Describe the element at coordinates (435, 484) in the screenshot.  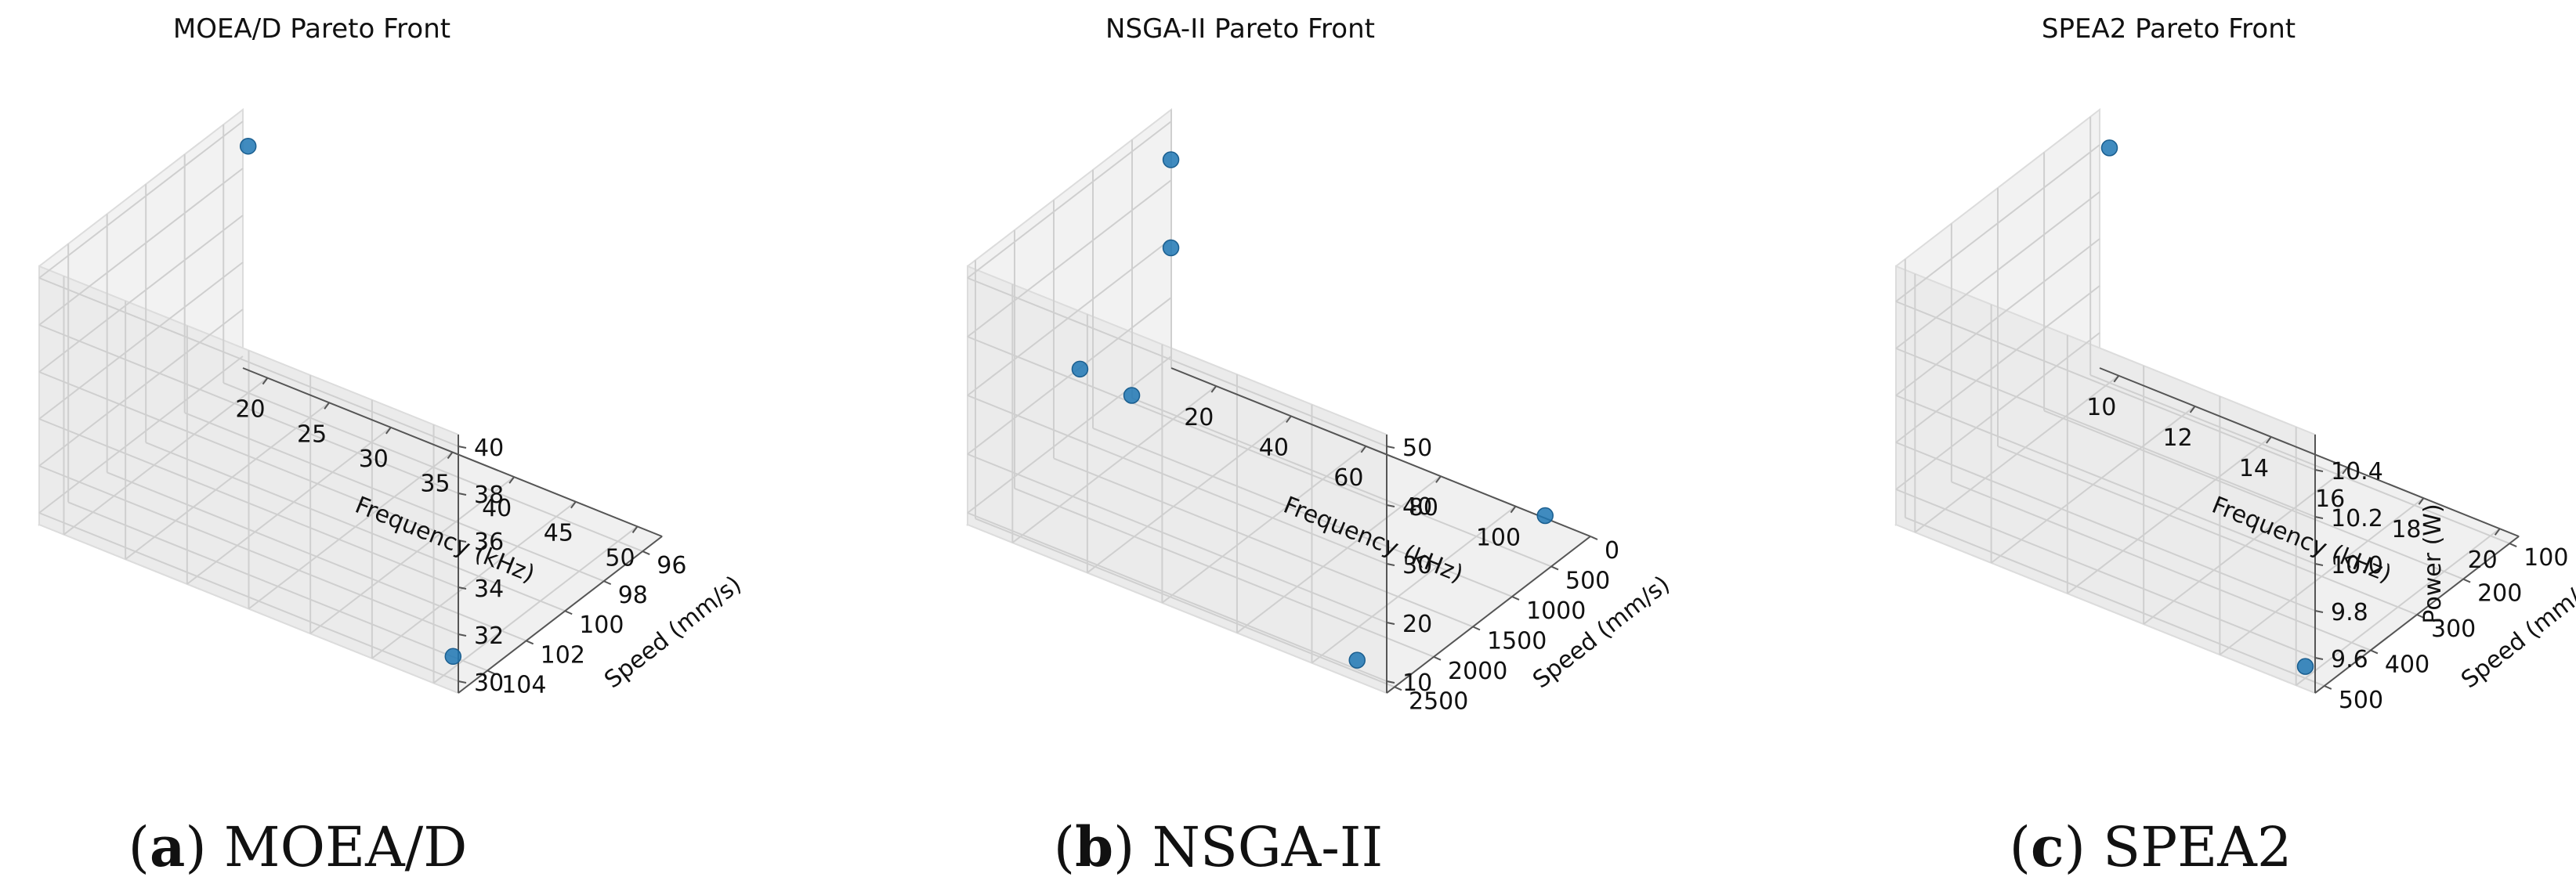
I see `x-tick-label: 35` at that location.